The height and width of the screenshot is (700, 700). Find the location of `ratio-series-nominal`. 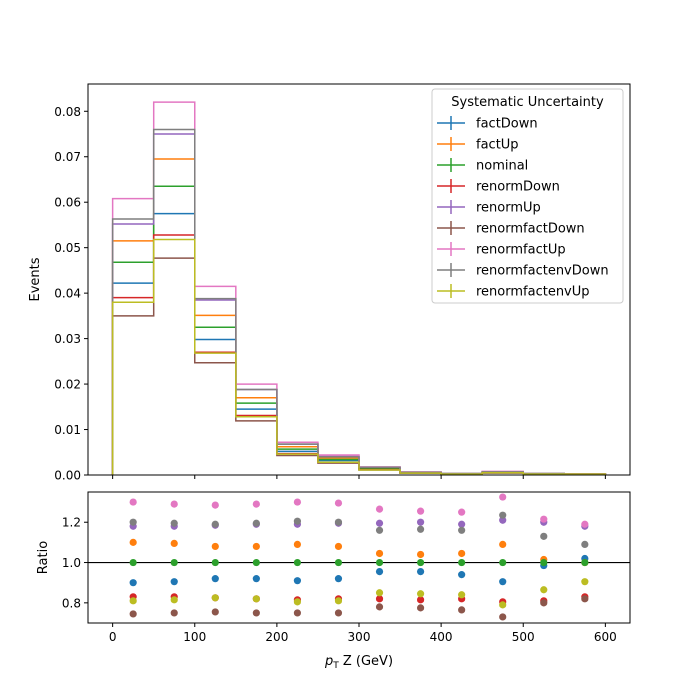

ratio-series-nominal is located at coordinates (359, 562).